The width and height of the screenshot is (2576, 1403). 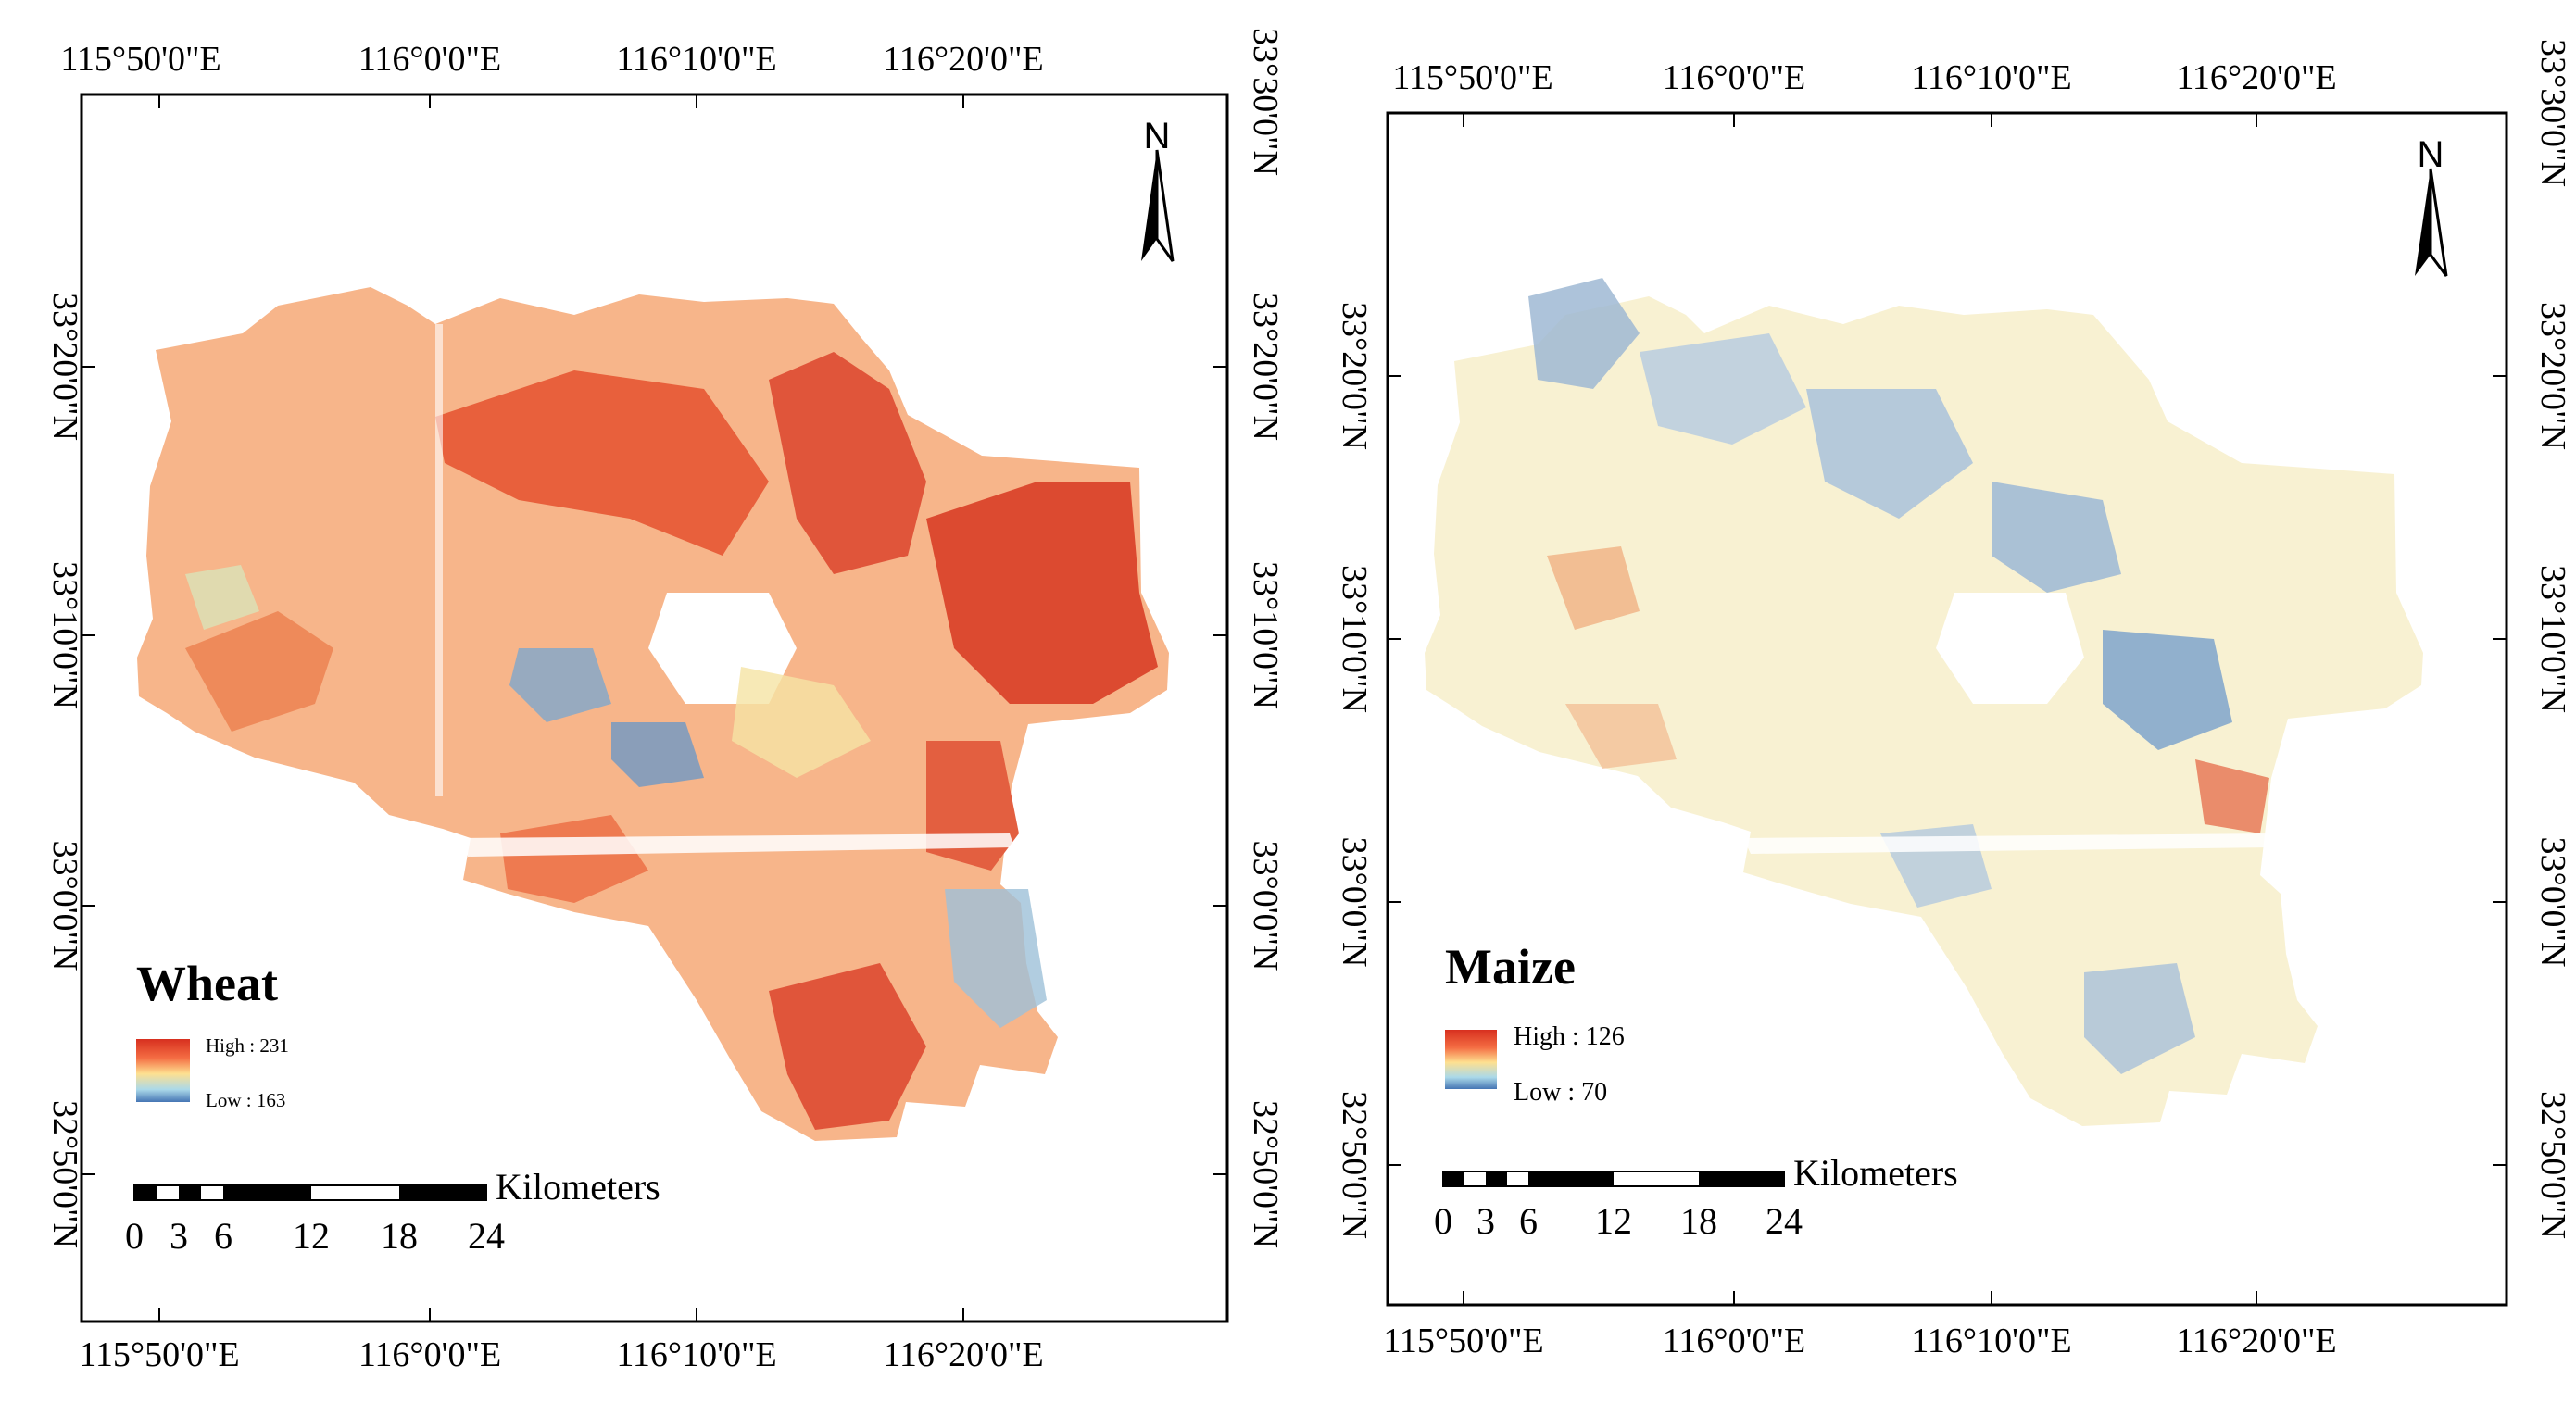 What do you see at coordinates (1569, 1036) in the screenshot?
I see `legend-high-label: High : 126` at bounding box center [1569, 1036].